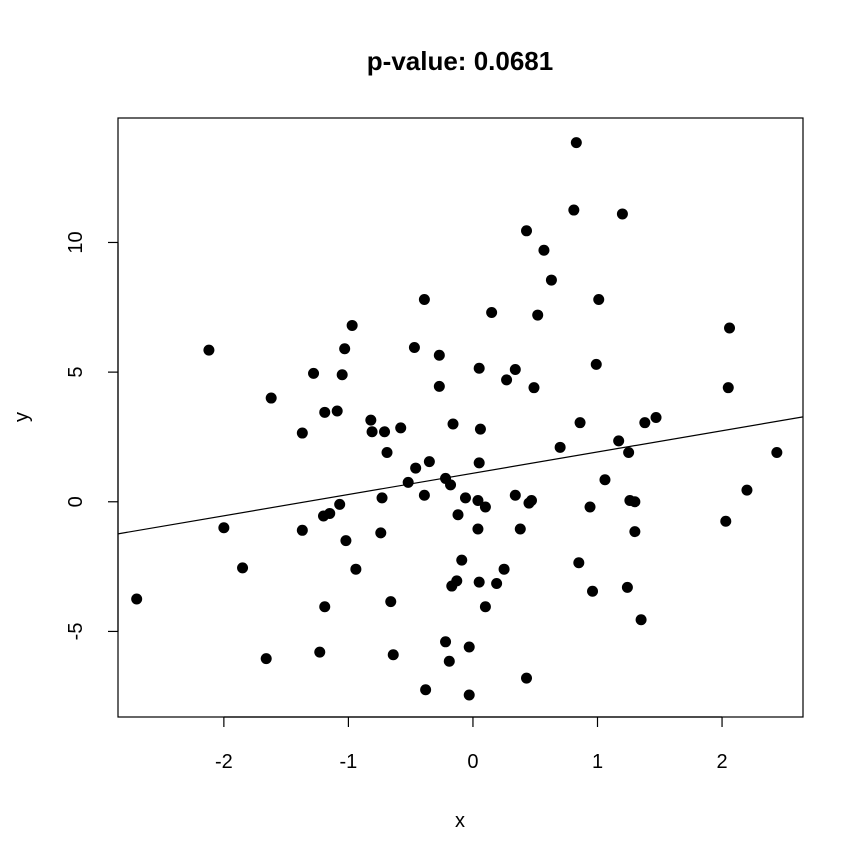 The width and height of the screenshot is (864, 864). I want to click on regression-line, so click(460, 475).